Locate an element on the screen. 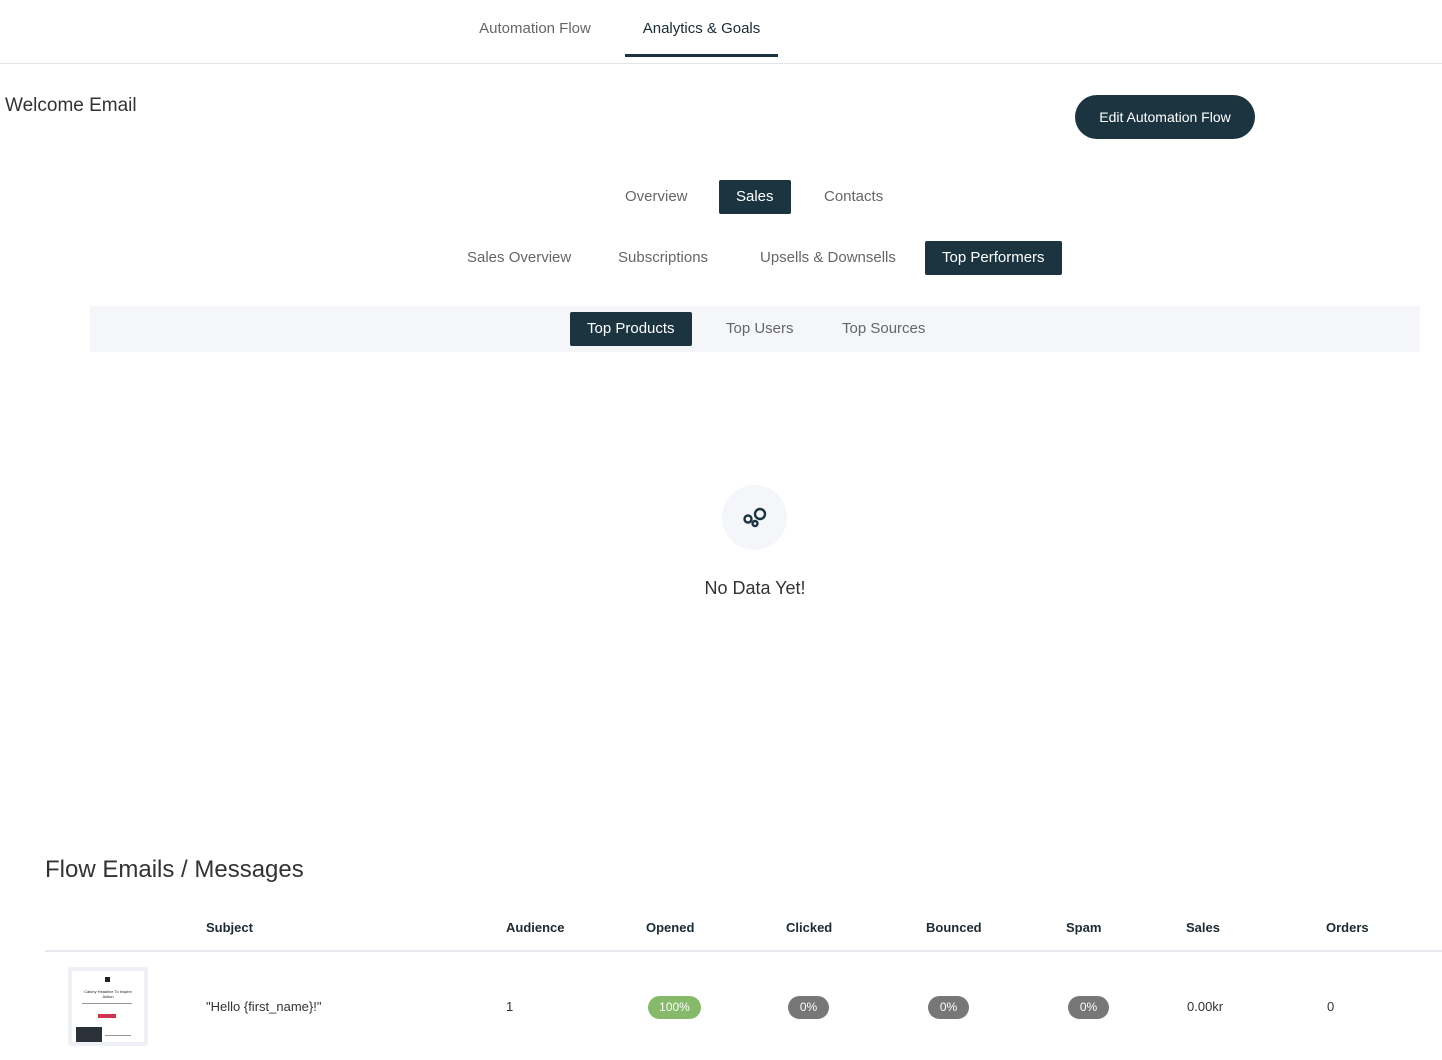 The height and width of the screenshot is (1060, 1442). tab-upsells-downsells: Upsells & Downsells is located at coordinates (828, 257).